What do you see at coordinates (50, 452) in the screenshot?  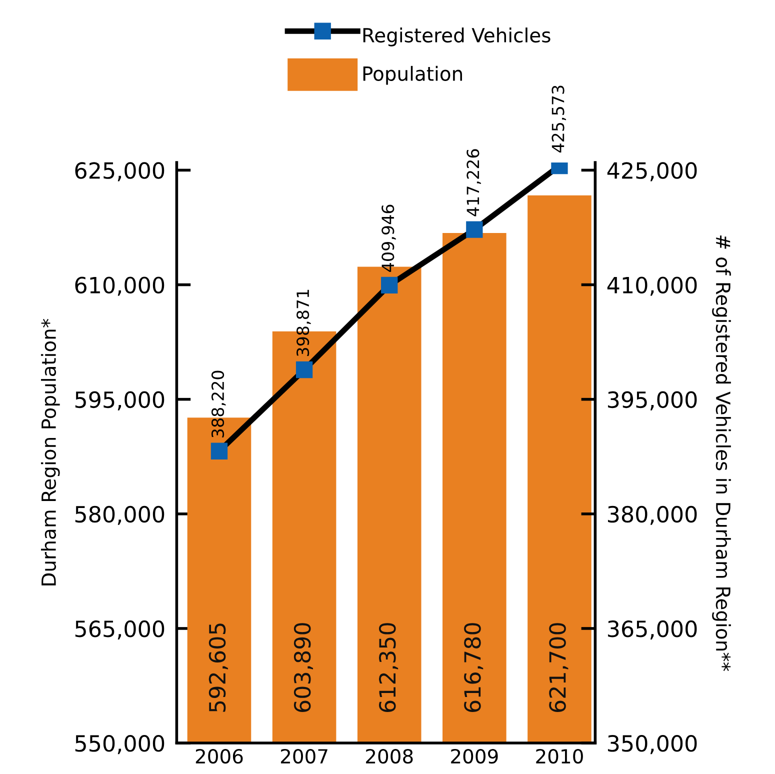 I see `y-axis-title: Durham Region Population*` at bounding box center [50, 452].